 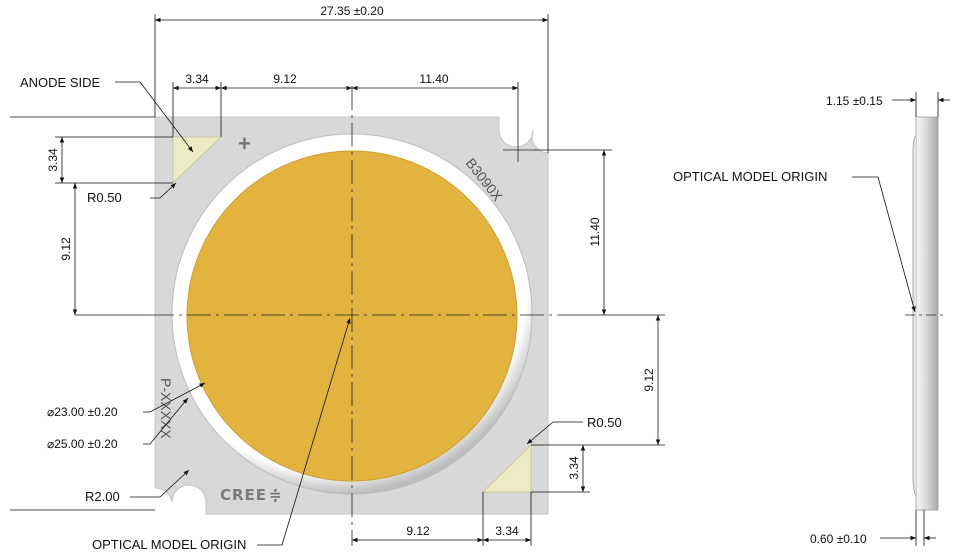 I want to click on dim-overall-width: 27.35 ±0.20, so click(x=352, y=11).